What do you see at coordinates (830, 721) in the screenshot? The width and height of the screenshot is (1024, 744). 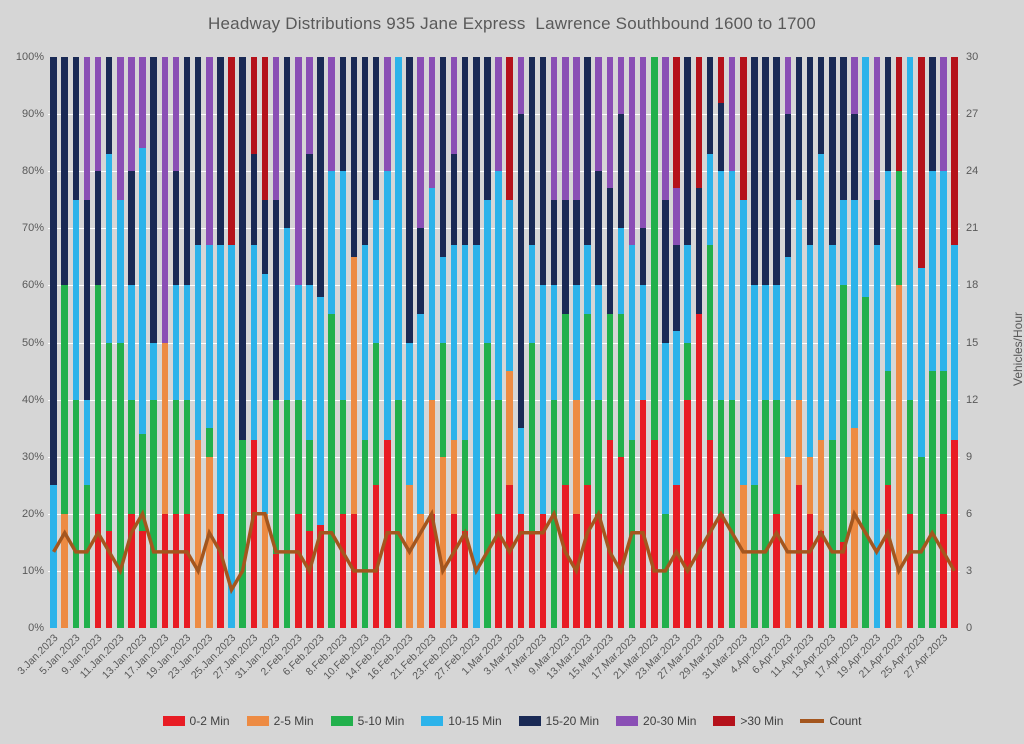 I see `legend-item-count: Count` at bounding box center [830, 721].